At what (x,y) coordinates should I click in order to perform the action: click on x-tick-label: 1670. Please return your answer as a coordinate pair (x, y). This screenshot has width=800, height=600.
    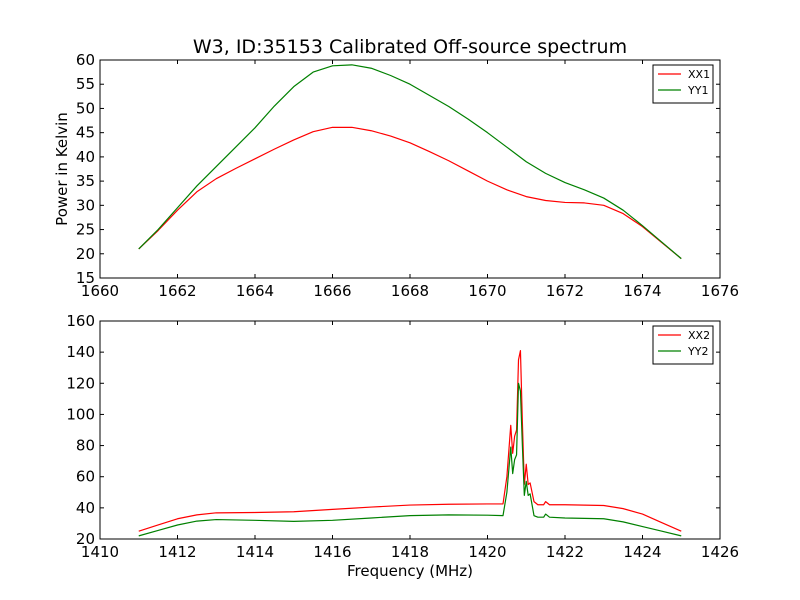
    Looking at the image, I should click on (487, 291).